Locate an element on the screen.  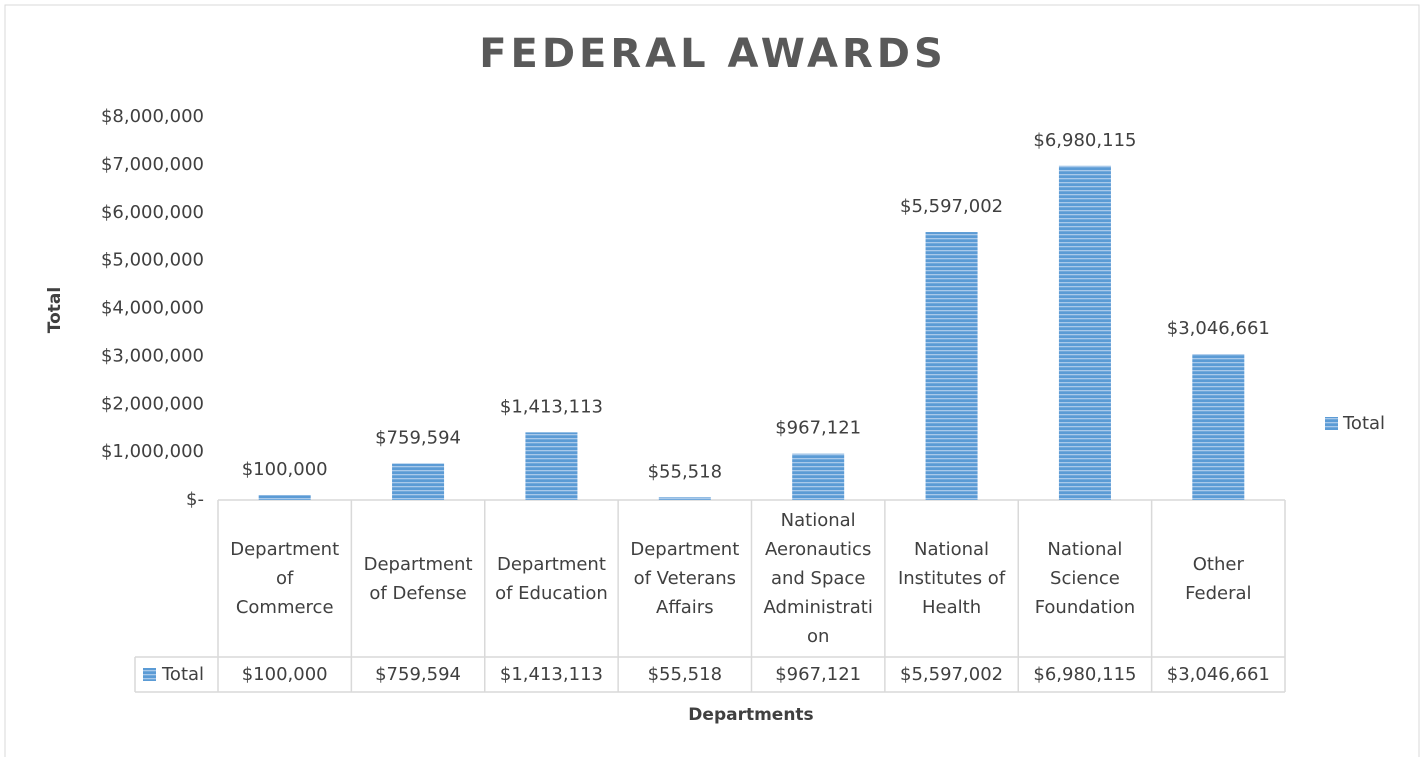
table-value: $6,980,115 is located at coordinates (1085, 674).